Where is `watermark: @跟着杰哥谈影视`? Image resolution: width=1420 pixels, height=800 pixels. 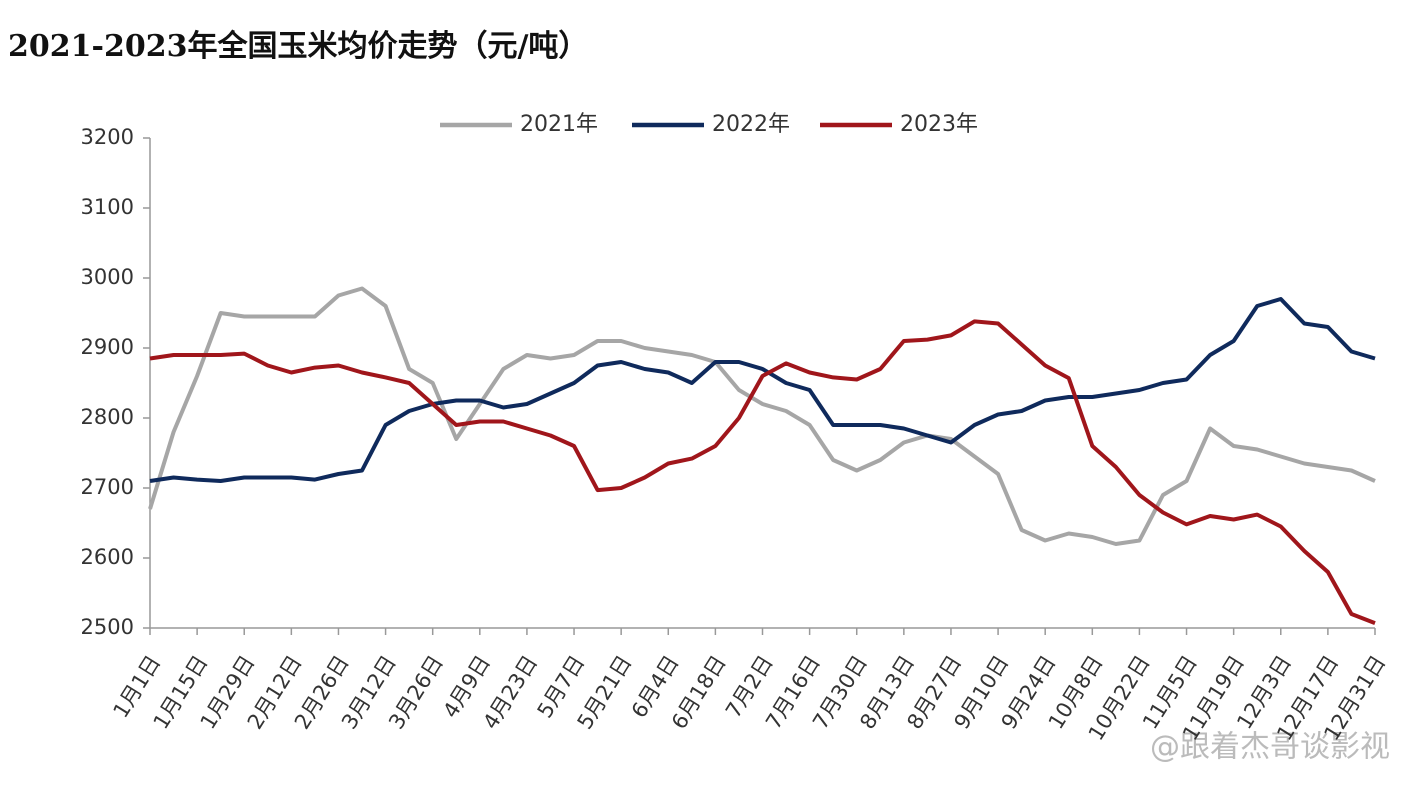 watermark: @跟着杰哥谈影视 is located at coordinates (1270, 747).